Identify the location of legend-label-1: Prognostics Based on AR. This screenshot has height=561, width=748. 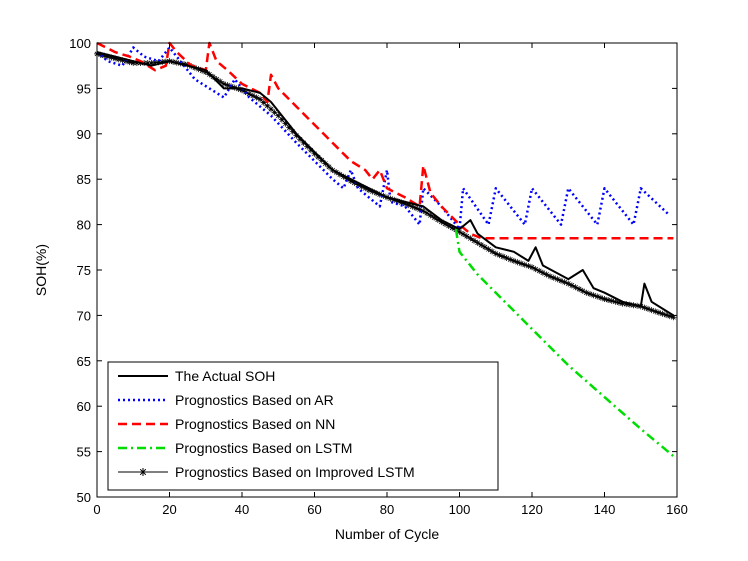
(254, 400).